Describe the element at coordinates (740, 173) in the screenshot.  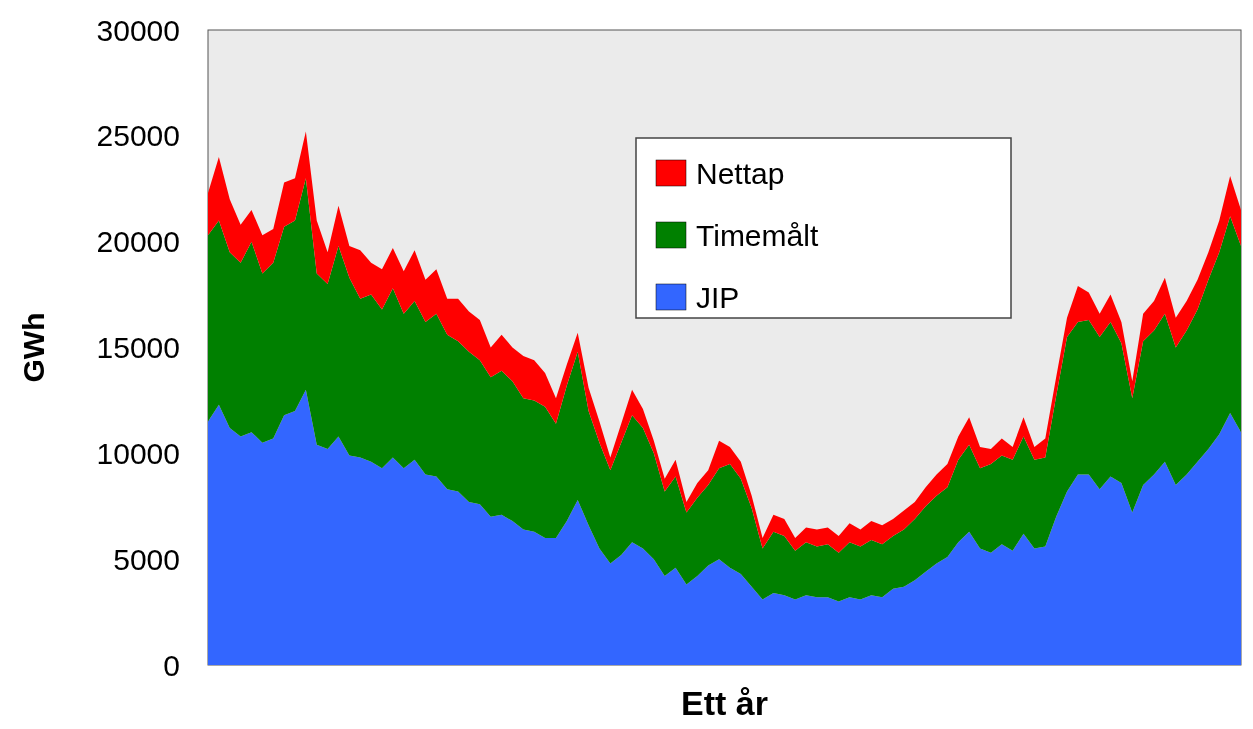
I see `legend-label: Nettap` at that location.